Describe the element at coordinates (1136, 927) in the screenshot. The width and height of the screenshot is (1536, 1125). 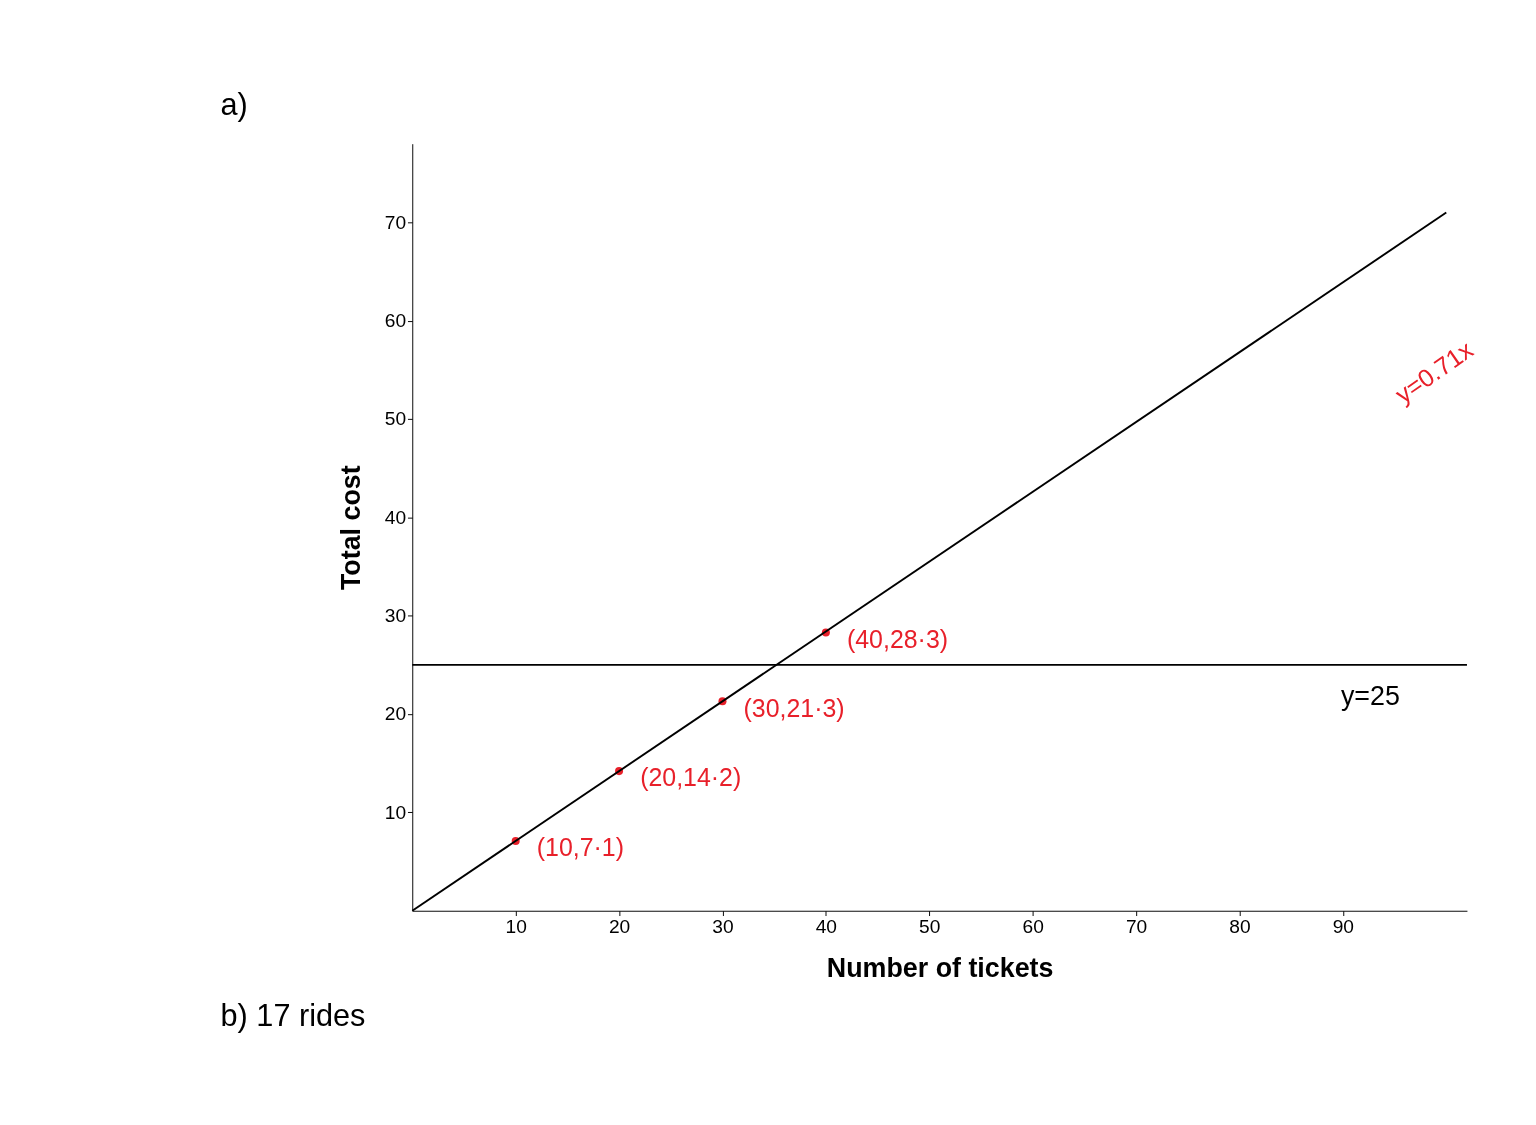
I see `x-tick-label: 70` at that location.